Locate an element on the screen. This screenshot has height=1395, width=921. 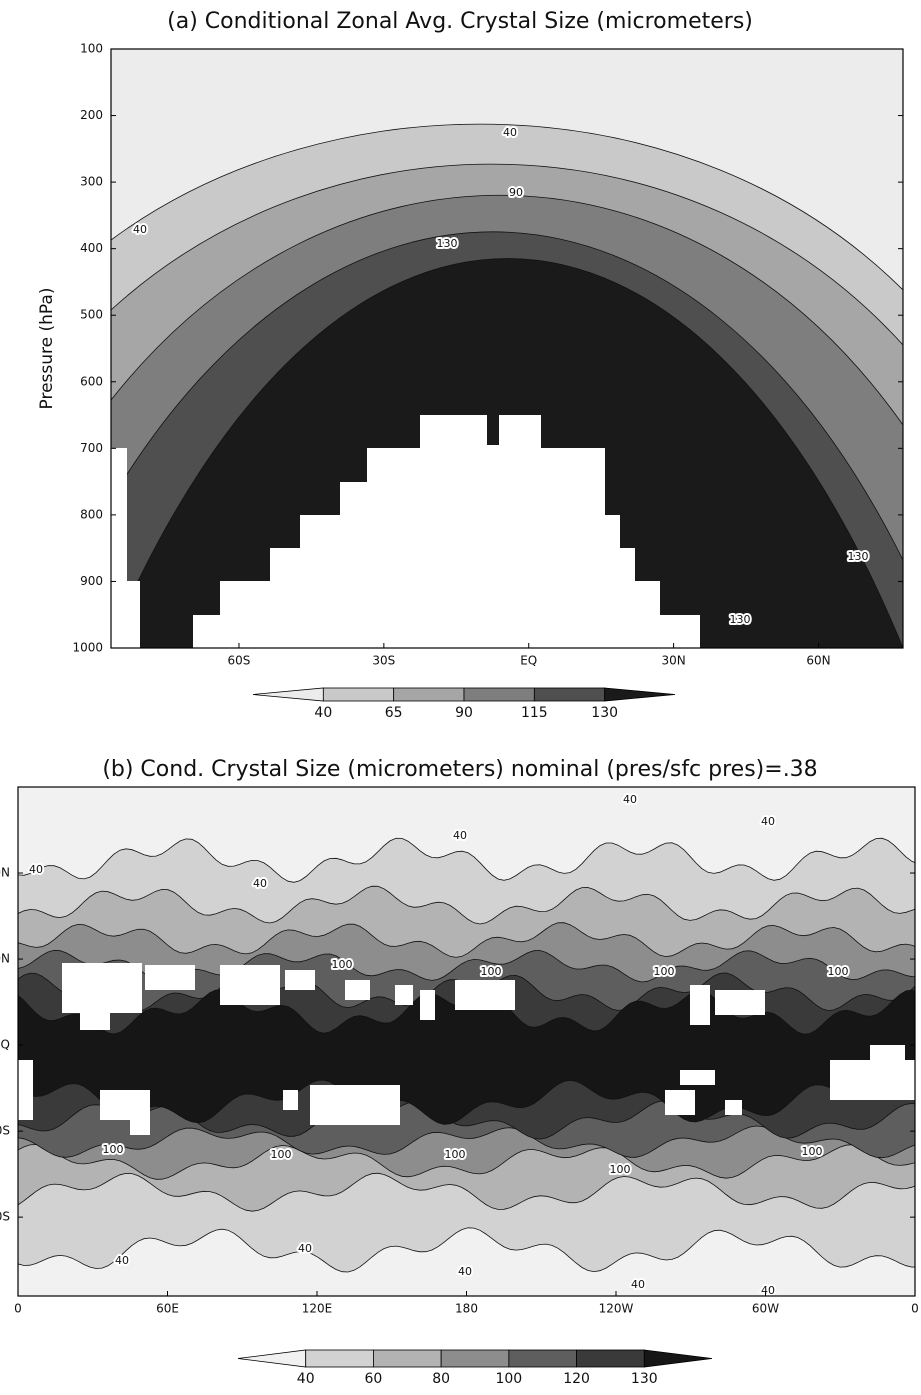
y-tick-label: 600 is located at coordinates (91, 381).